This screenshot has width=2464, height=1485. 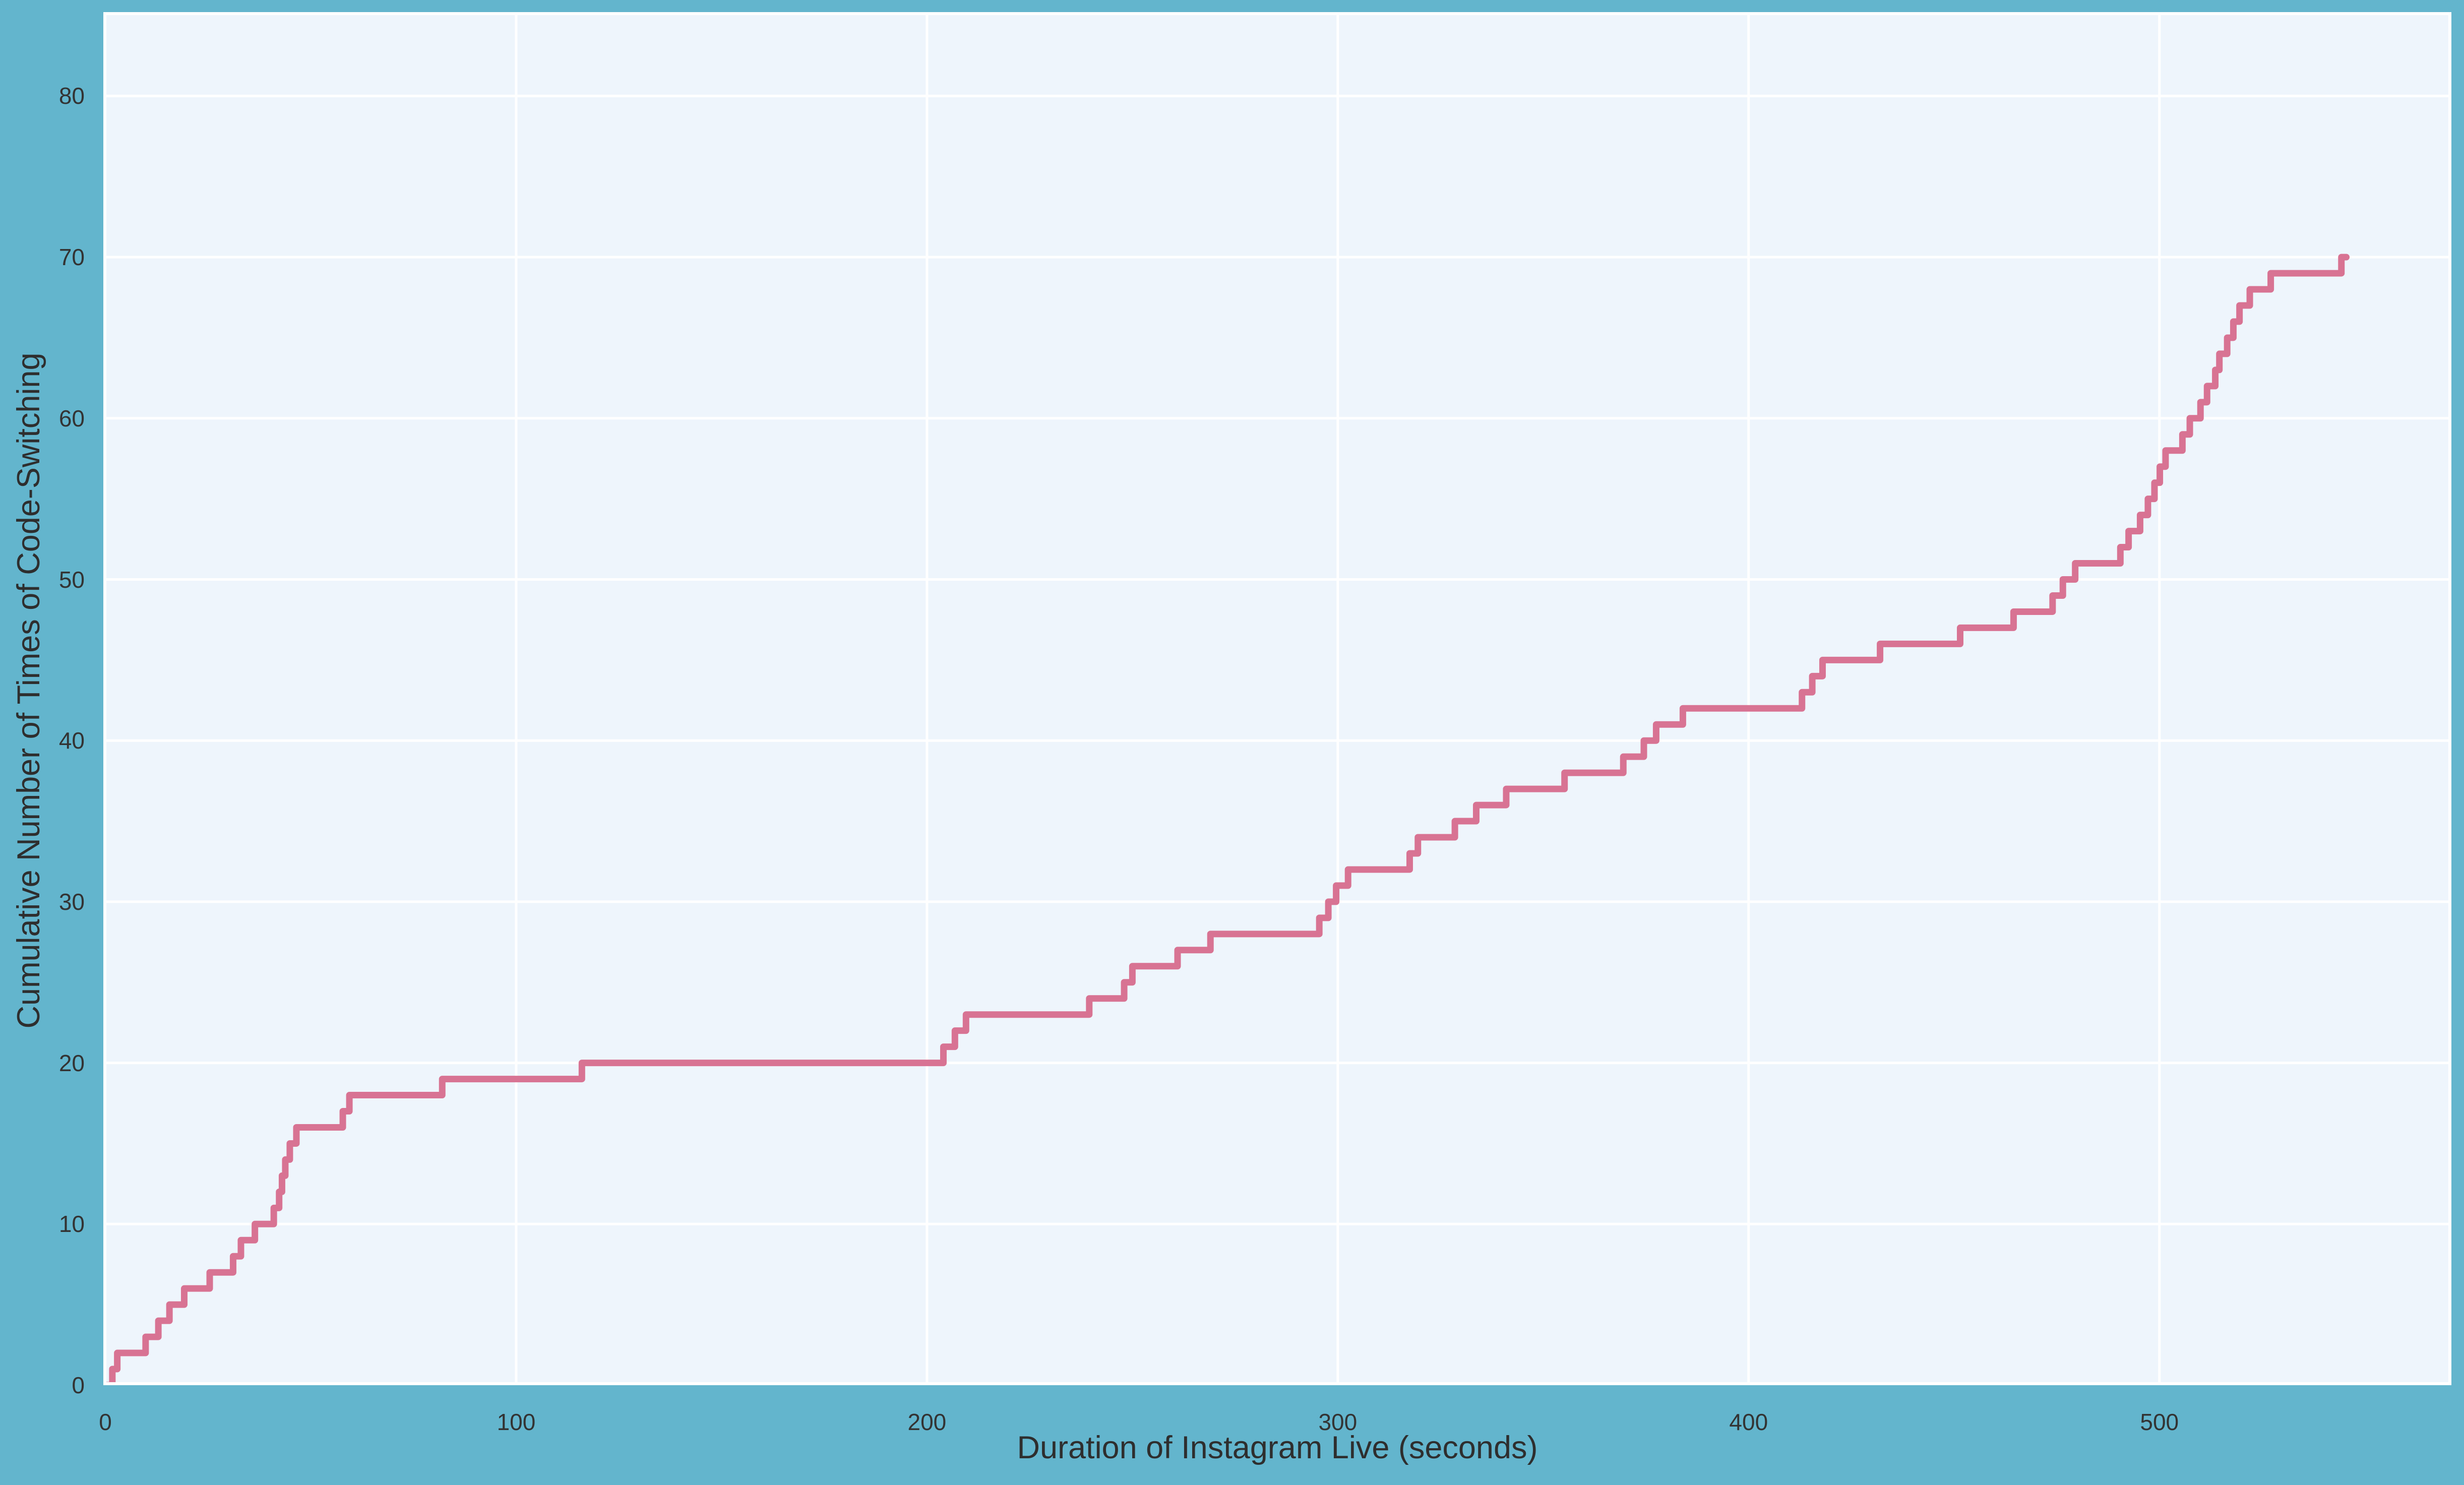 I want to click on y-tick-label-70: 70, so click(x=71, y=257).